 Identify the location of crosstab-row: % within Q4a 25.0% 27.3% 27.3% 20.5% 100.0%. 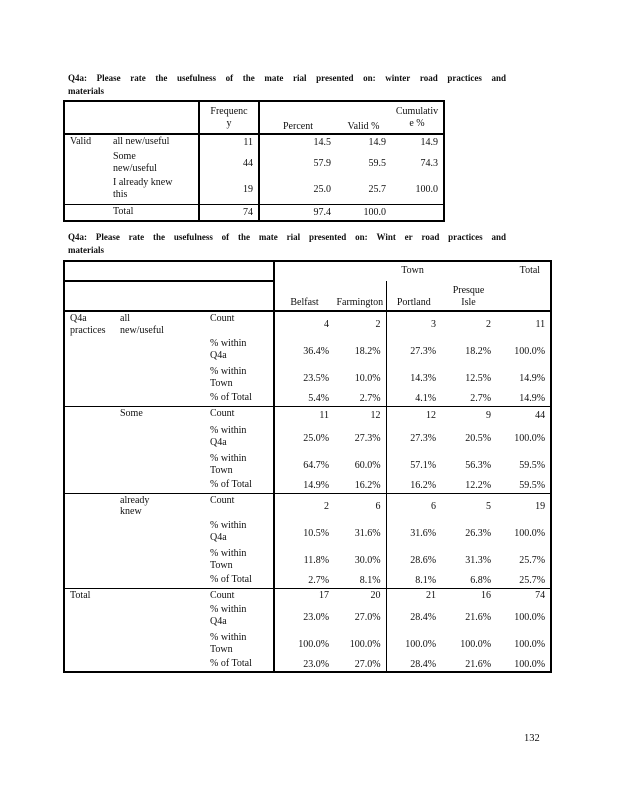
(307, 438).